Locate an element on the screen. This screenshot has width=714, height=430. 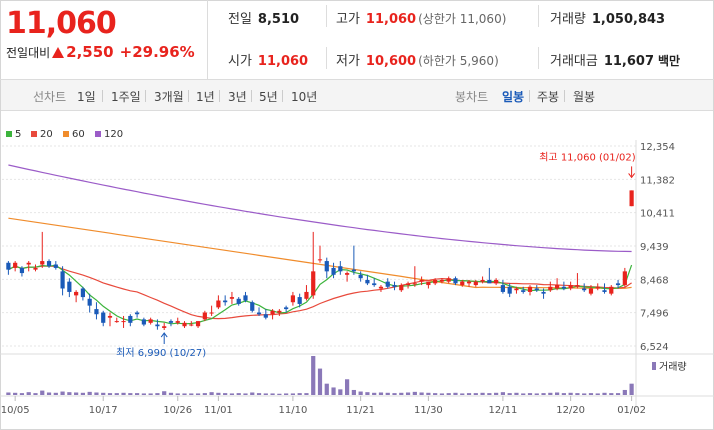
high-label: 고가 is located at coordinates (348, 19).